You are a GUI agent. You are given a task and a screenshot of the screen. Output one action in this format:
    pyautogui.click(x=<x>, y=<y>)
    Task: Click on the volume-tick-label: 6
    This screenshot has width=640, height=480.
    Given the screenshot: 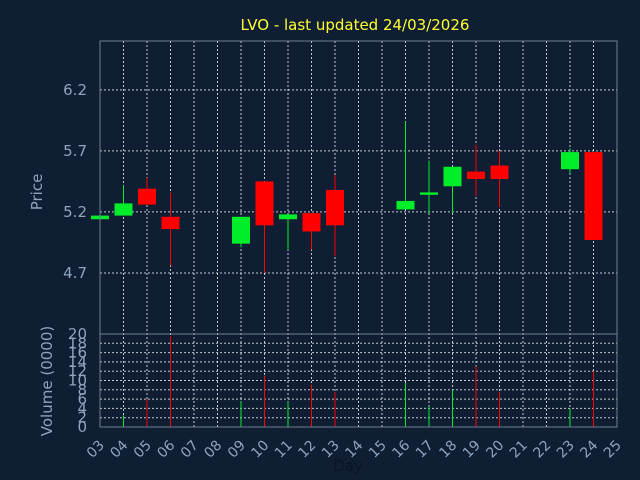 What is the action you would take?
    pyautogui.click(x=82, y=399)
    